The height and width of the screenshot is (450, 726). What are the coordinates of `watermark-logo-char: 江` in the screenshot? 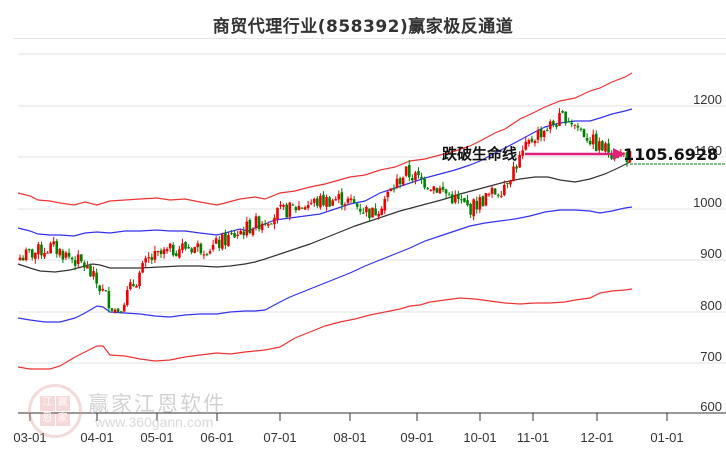 It's located at (47, 403).